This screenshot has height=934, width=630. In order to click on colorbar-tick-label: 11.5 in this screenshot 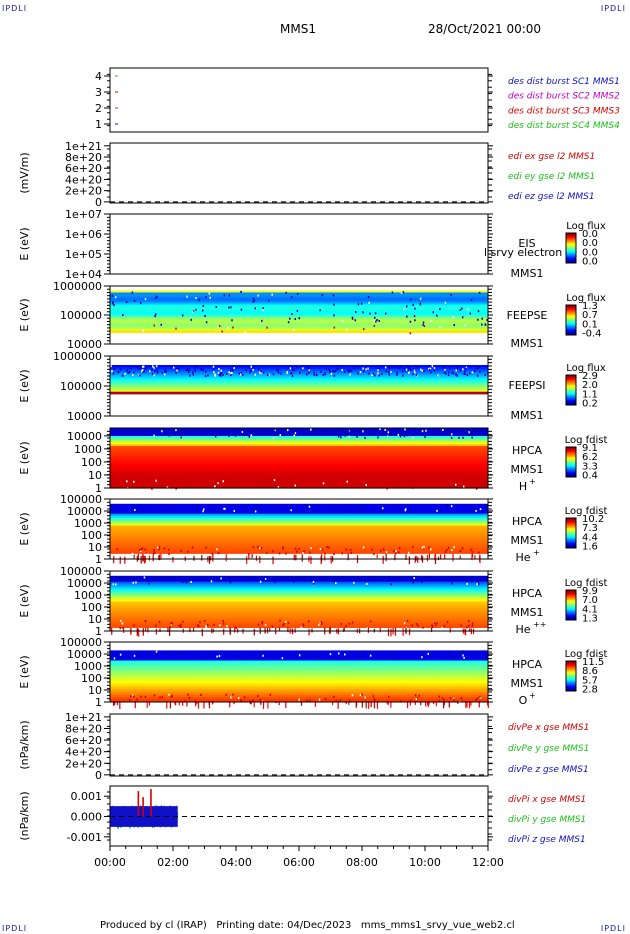, I will do `click(593, 662)`.